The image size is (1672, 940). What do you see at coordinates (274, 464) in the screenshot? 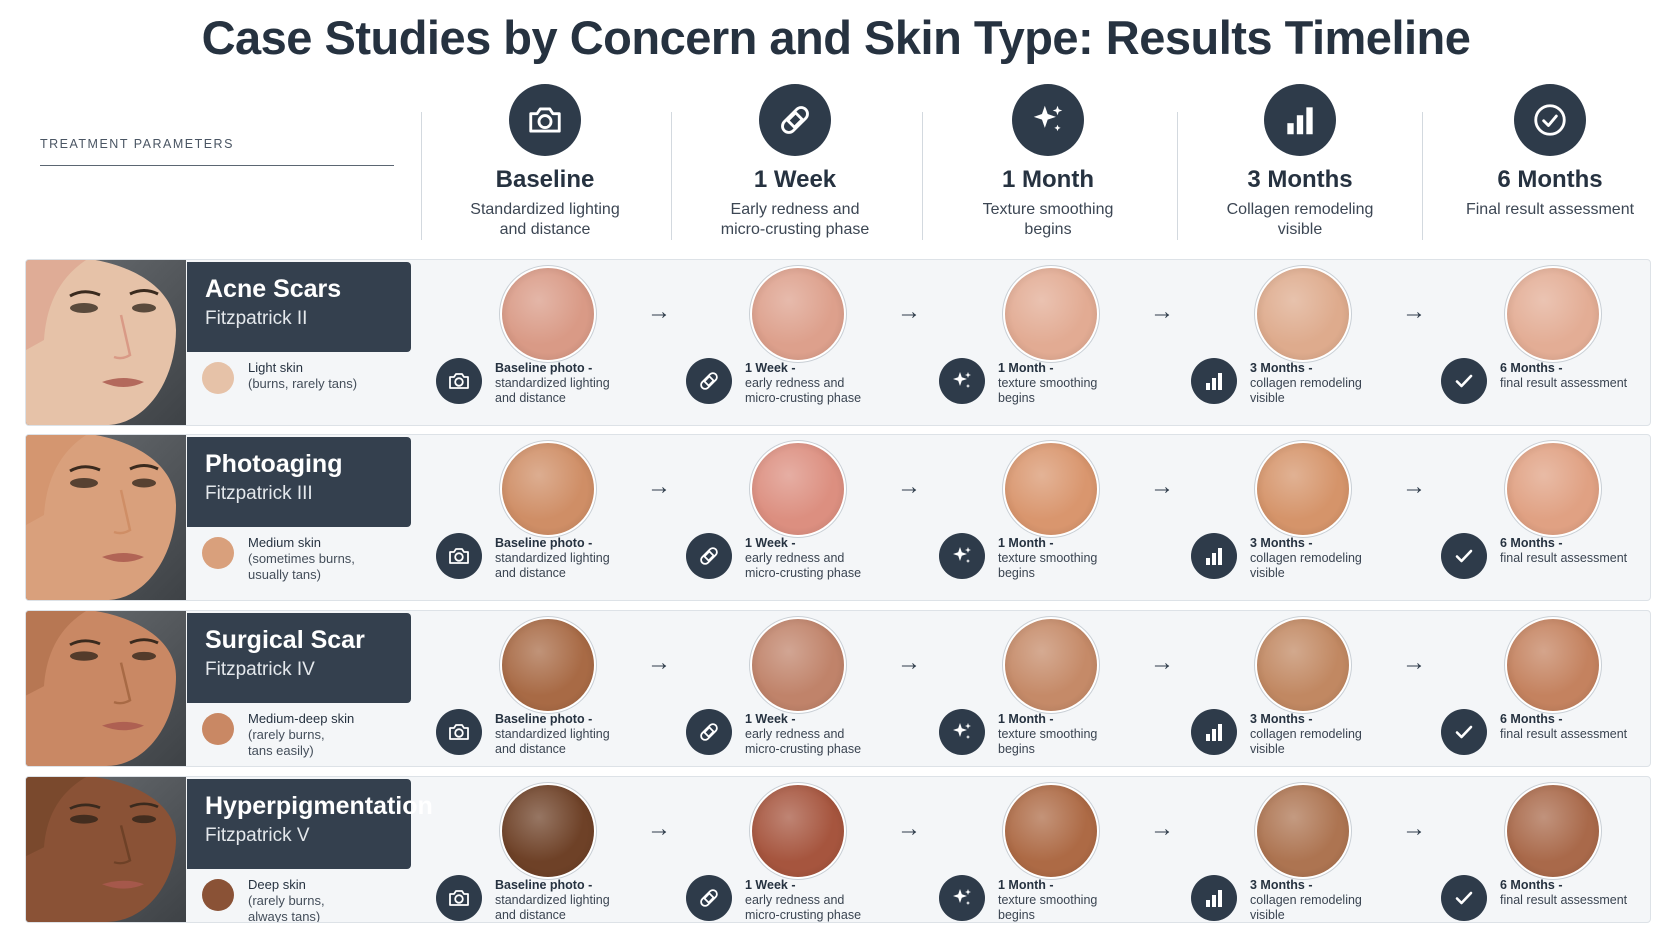
I see `concern-title: Photoaging` at bounding box center [274, 464].